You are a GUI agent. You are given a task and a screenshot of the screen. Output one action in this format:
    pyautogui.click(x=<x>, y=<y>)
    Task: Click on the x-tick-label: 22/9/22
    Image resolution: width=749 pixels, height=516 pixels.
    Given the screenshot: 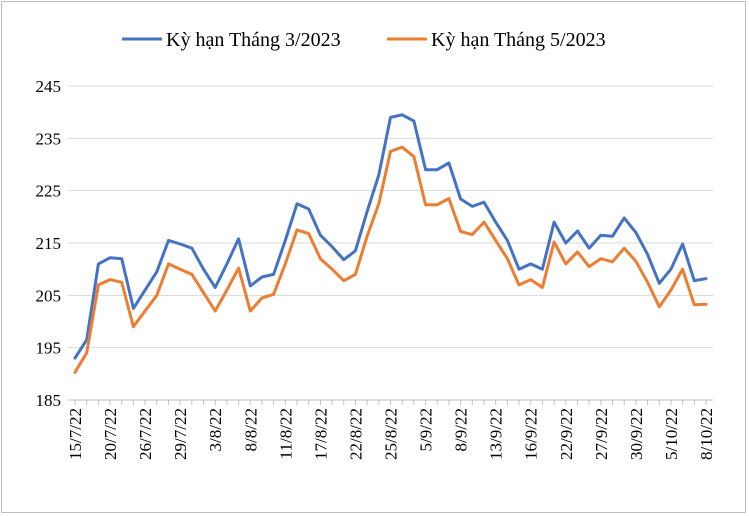 What is the action you would take?
    pyautogui.click(x=566, y=434)
    